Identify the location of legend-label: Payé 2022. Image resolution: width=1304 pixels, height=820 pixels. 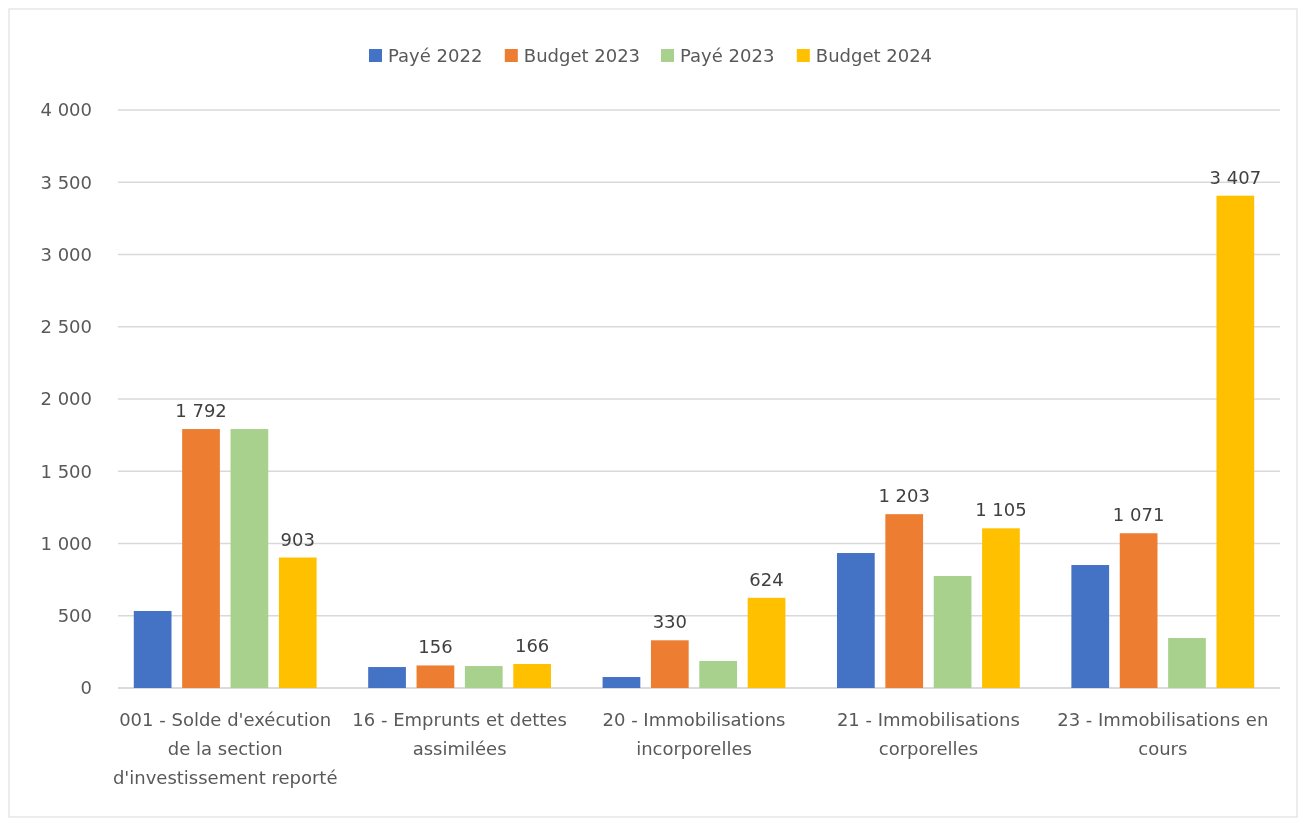
(435, 56).